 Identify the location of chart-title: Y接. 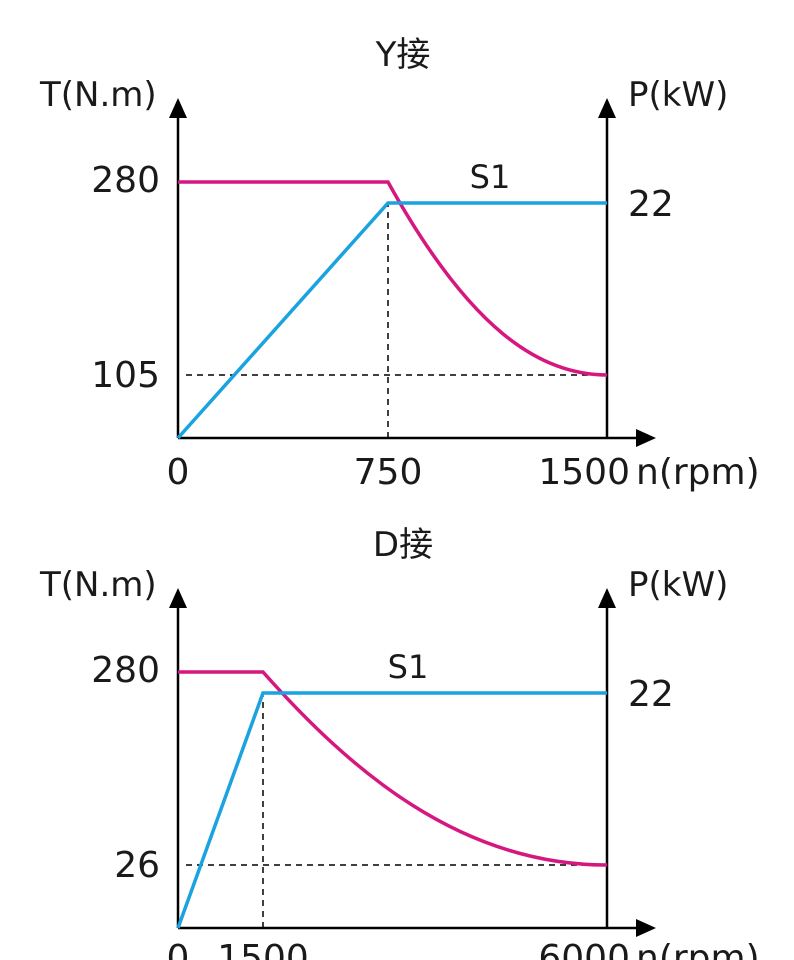
(403, 55).